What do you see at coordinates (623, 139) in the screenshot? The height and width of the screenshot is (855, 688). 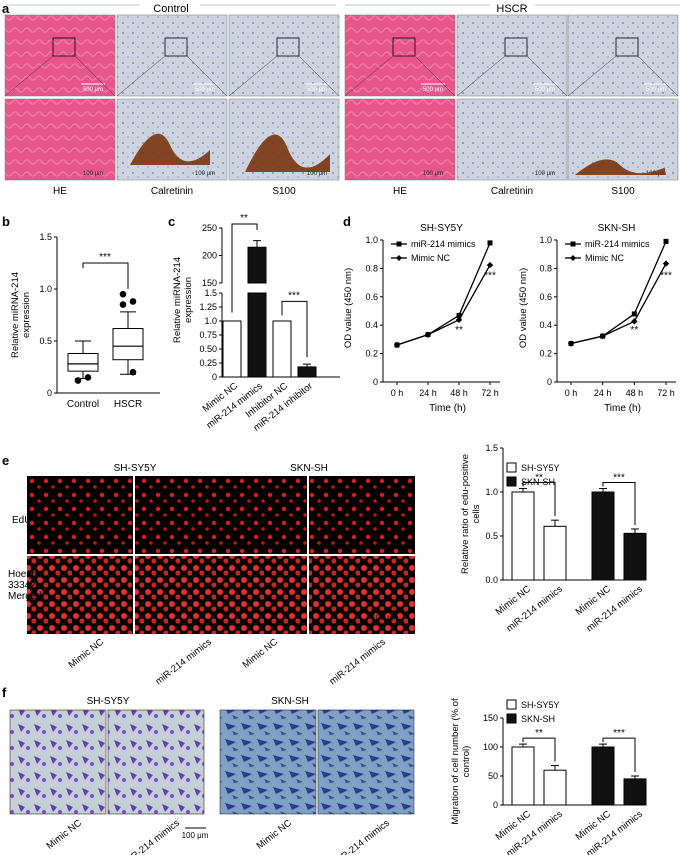 I see `image-bottom-hscr-s100` at bounding box center [623, 139].